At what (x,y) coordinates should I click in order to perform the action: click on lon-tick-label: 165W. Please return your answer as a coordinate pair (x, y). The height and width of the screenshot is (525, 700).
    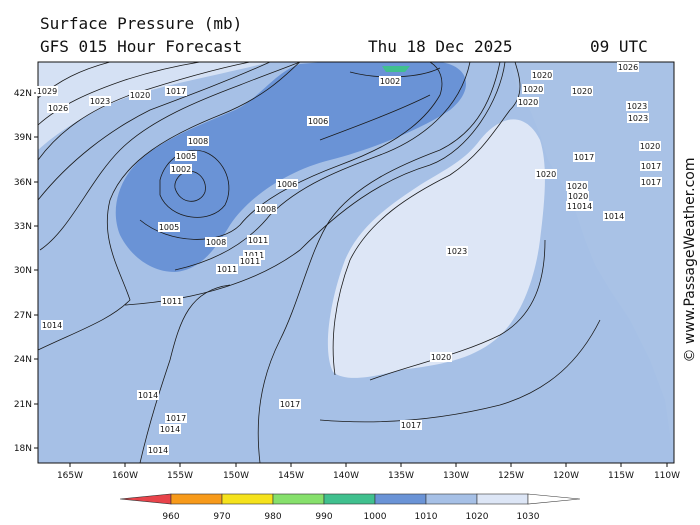
    Looking at the image, I should click on (70, 476).